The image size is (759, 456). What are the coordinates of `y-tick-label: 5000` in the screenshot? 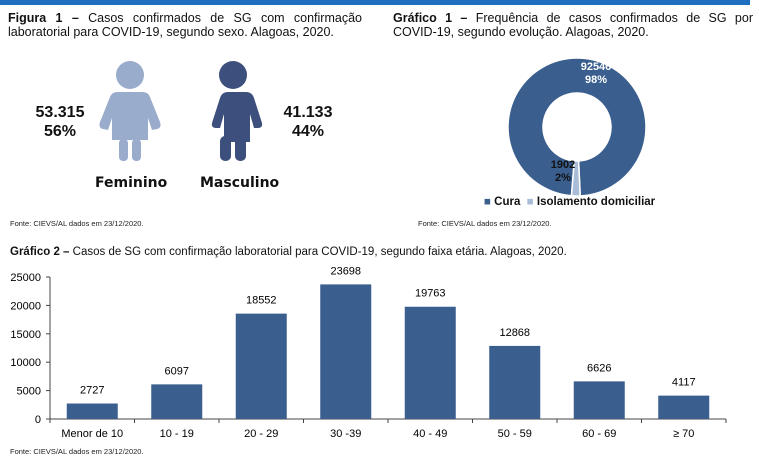 It's located at (29, 392).